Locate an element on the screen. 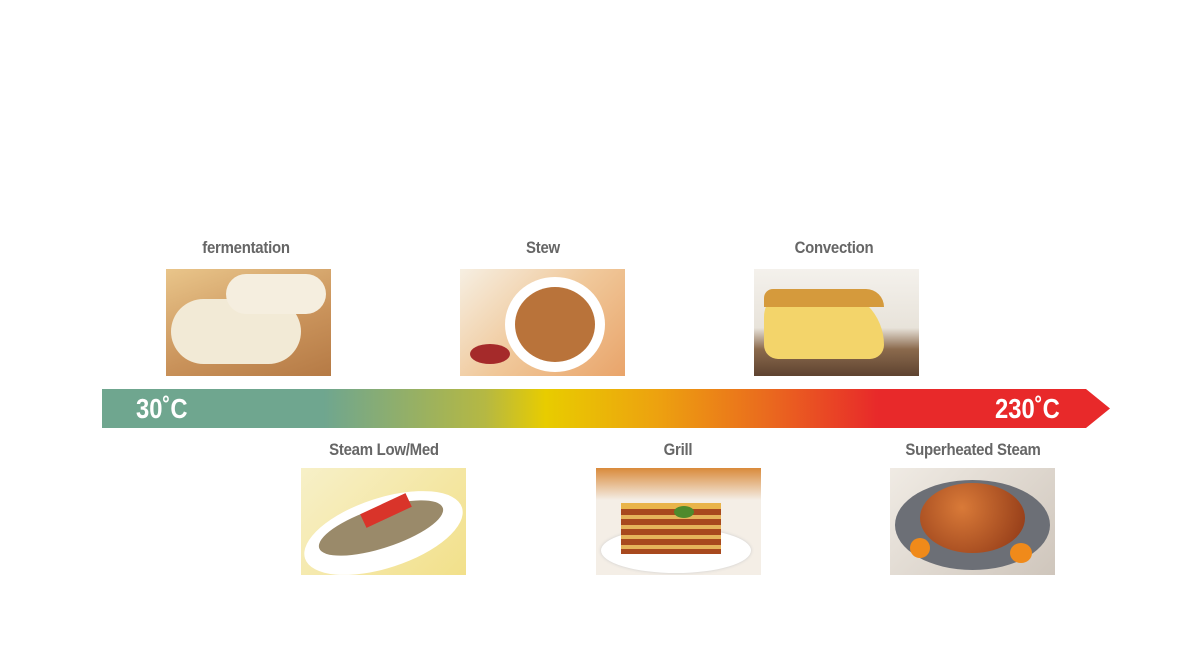  lasagna-photo is located at coordinates (678, 521).